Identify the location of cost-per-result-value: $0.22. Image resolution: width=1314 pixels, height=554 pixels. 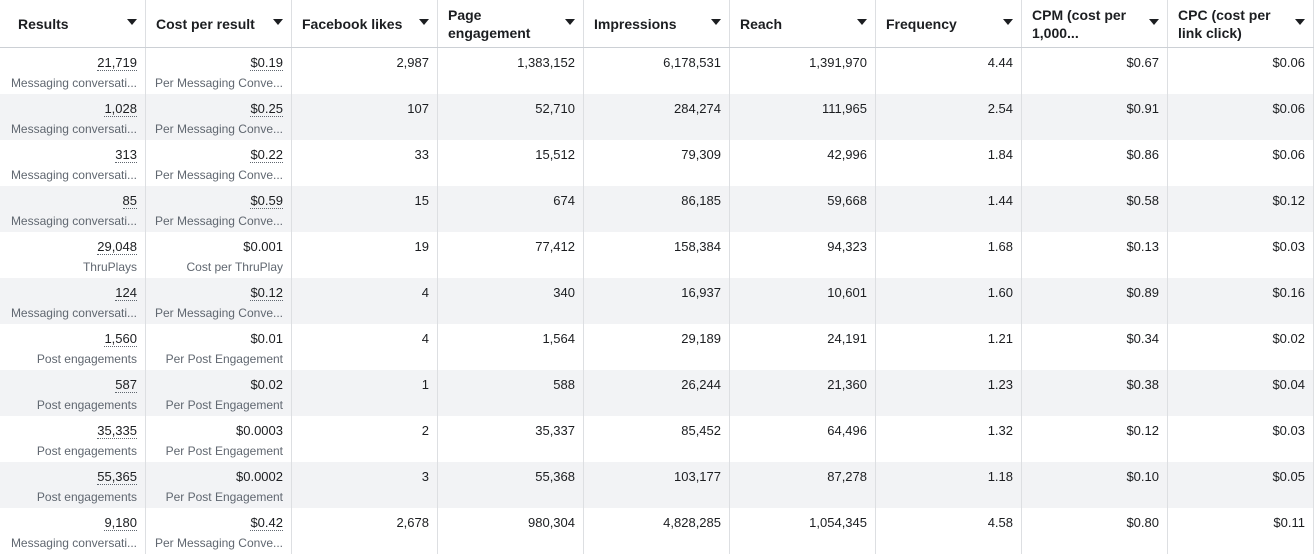
(266, 155).